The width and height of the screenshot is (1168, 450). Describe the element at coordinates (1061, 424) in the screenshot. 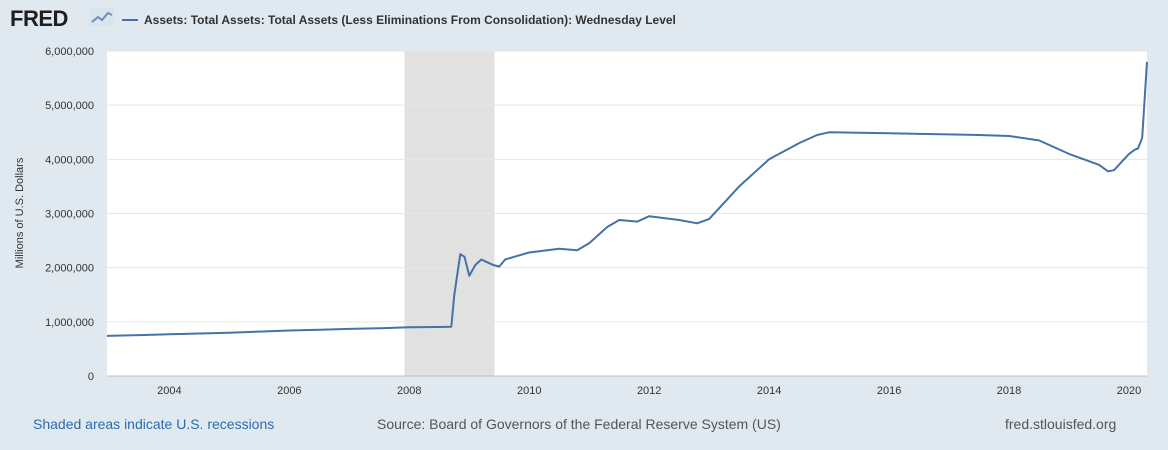

I see `fred-site-link: fred.stlouisfed.org` at that location.